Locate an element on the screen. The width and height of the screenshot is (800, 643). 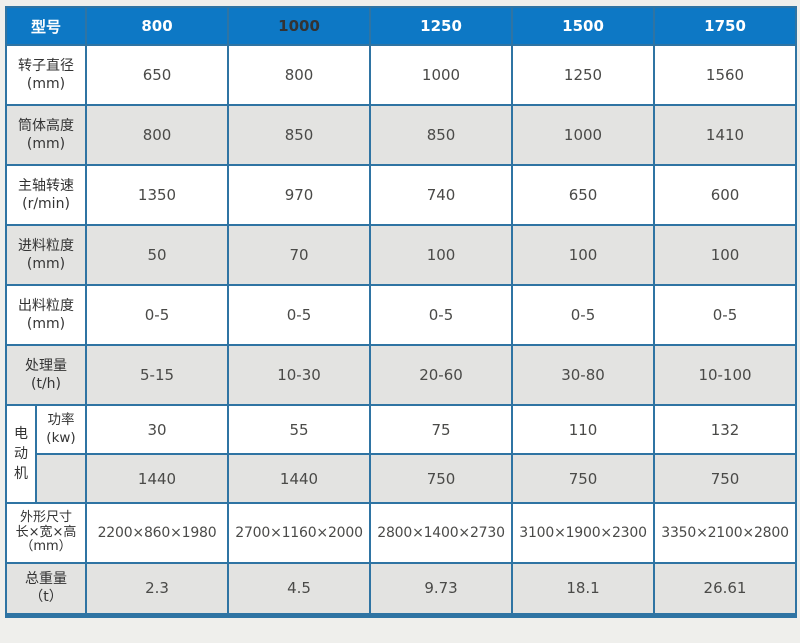
row-label-text: 进料粒度 is located at coordinates (46, 245).